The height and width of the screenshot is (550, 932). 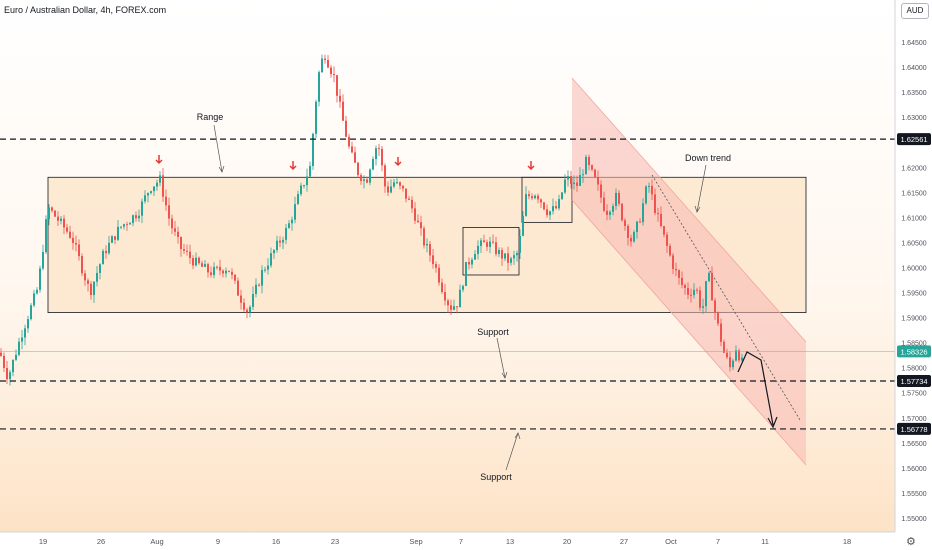 What do you see at coordinates (510, 541) in the screenshot?
I see `x-tick-label: 13` at bounding box center [510, 541].